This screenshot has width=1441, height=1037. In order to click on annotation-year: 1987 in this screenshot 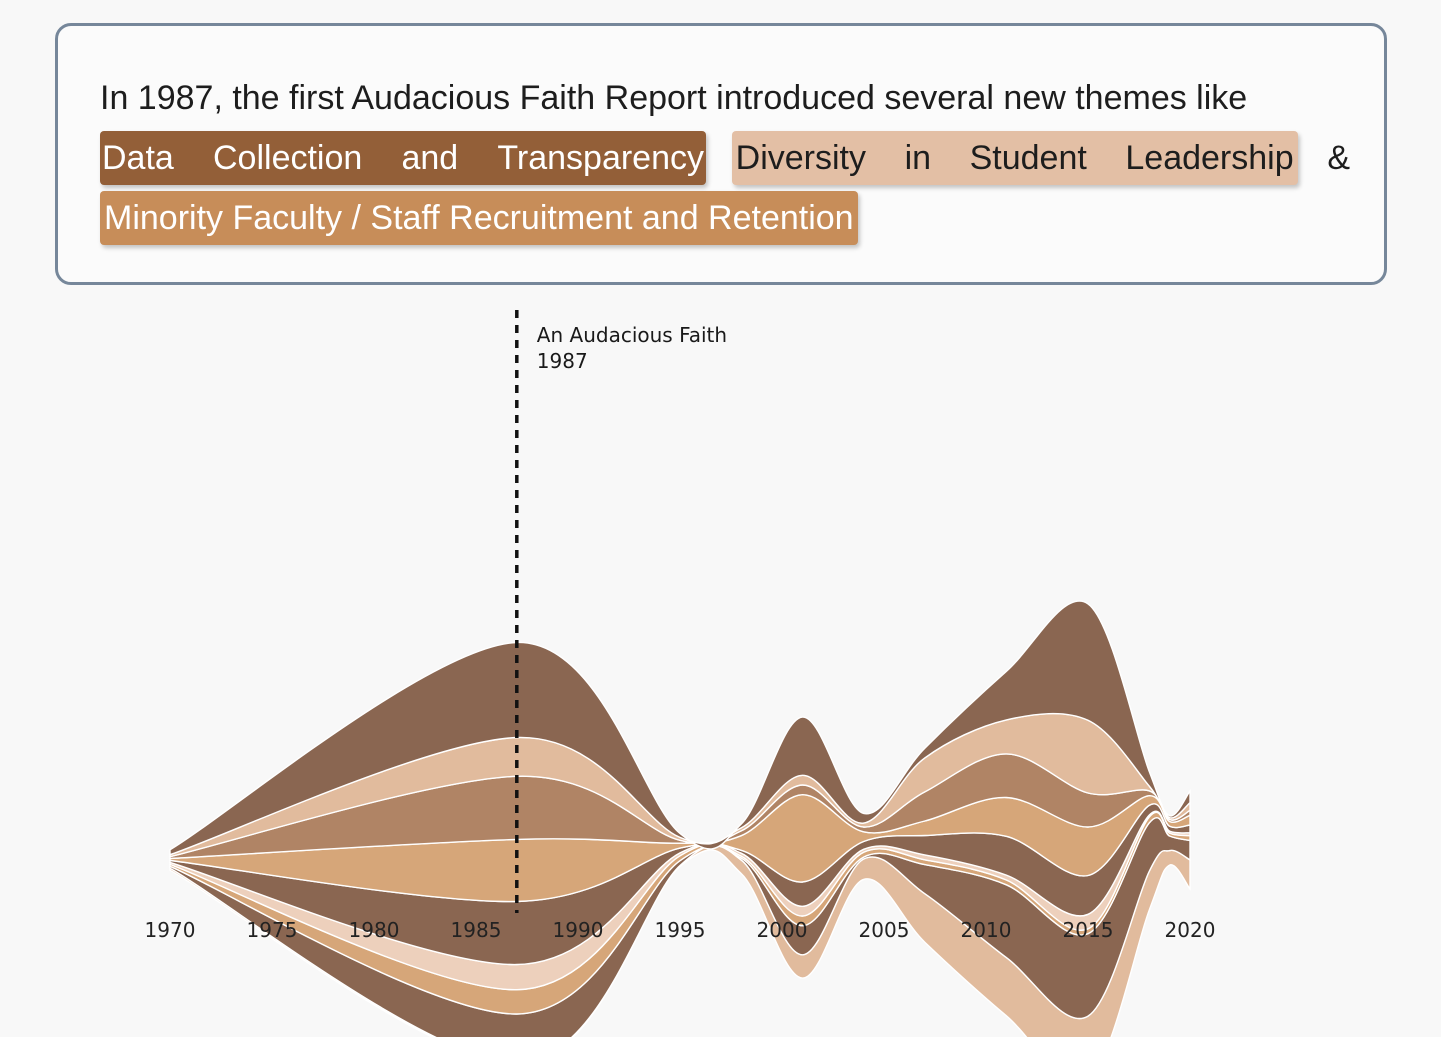, I will do `click(562, 361)`.